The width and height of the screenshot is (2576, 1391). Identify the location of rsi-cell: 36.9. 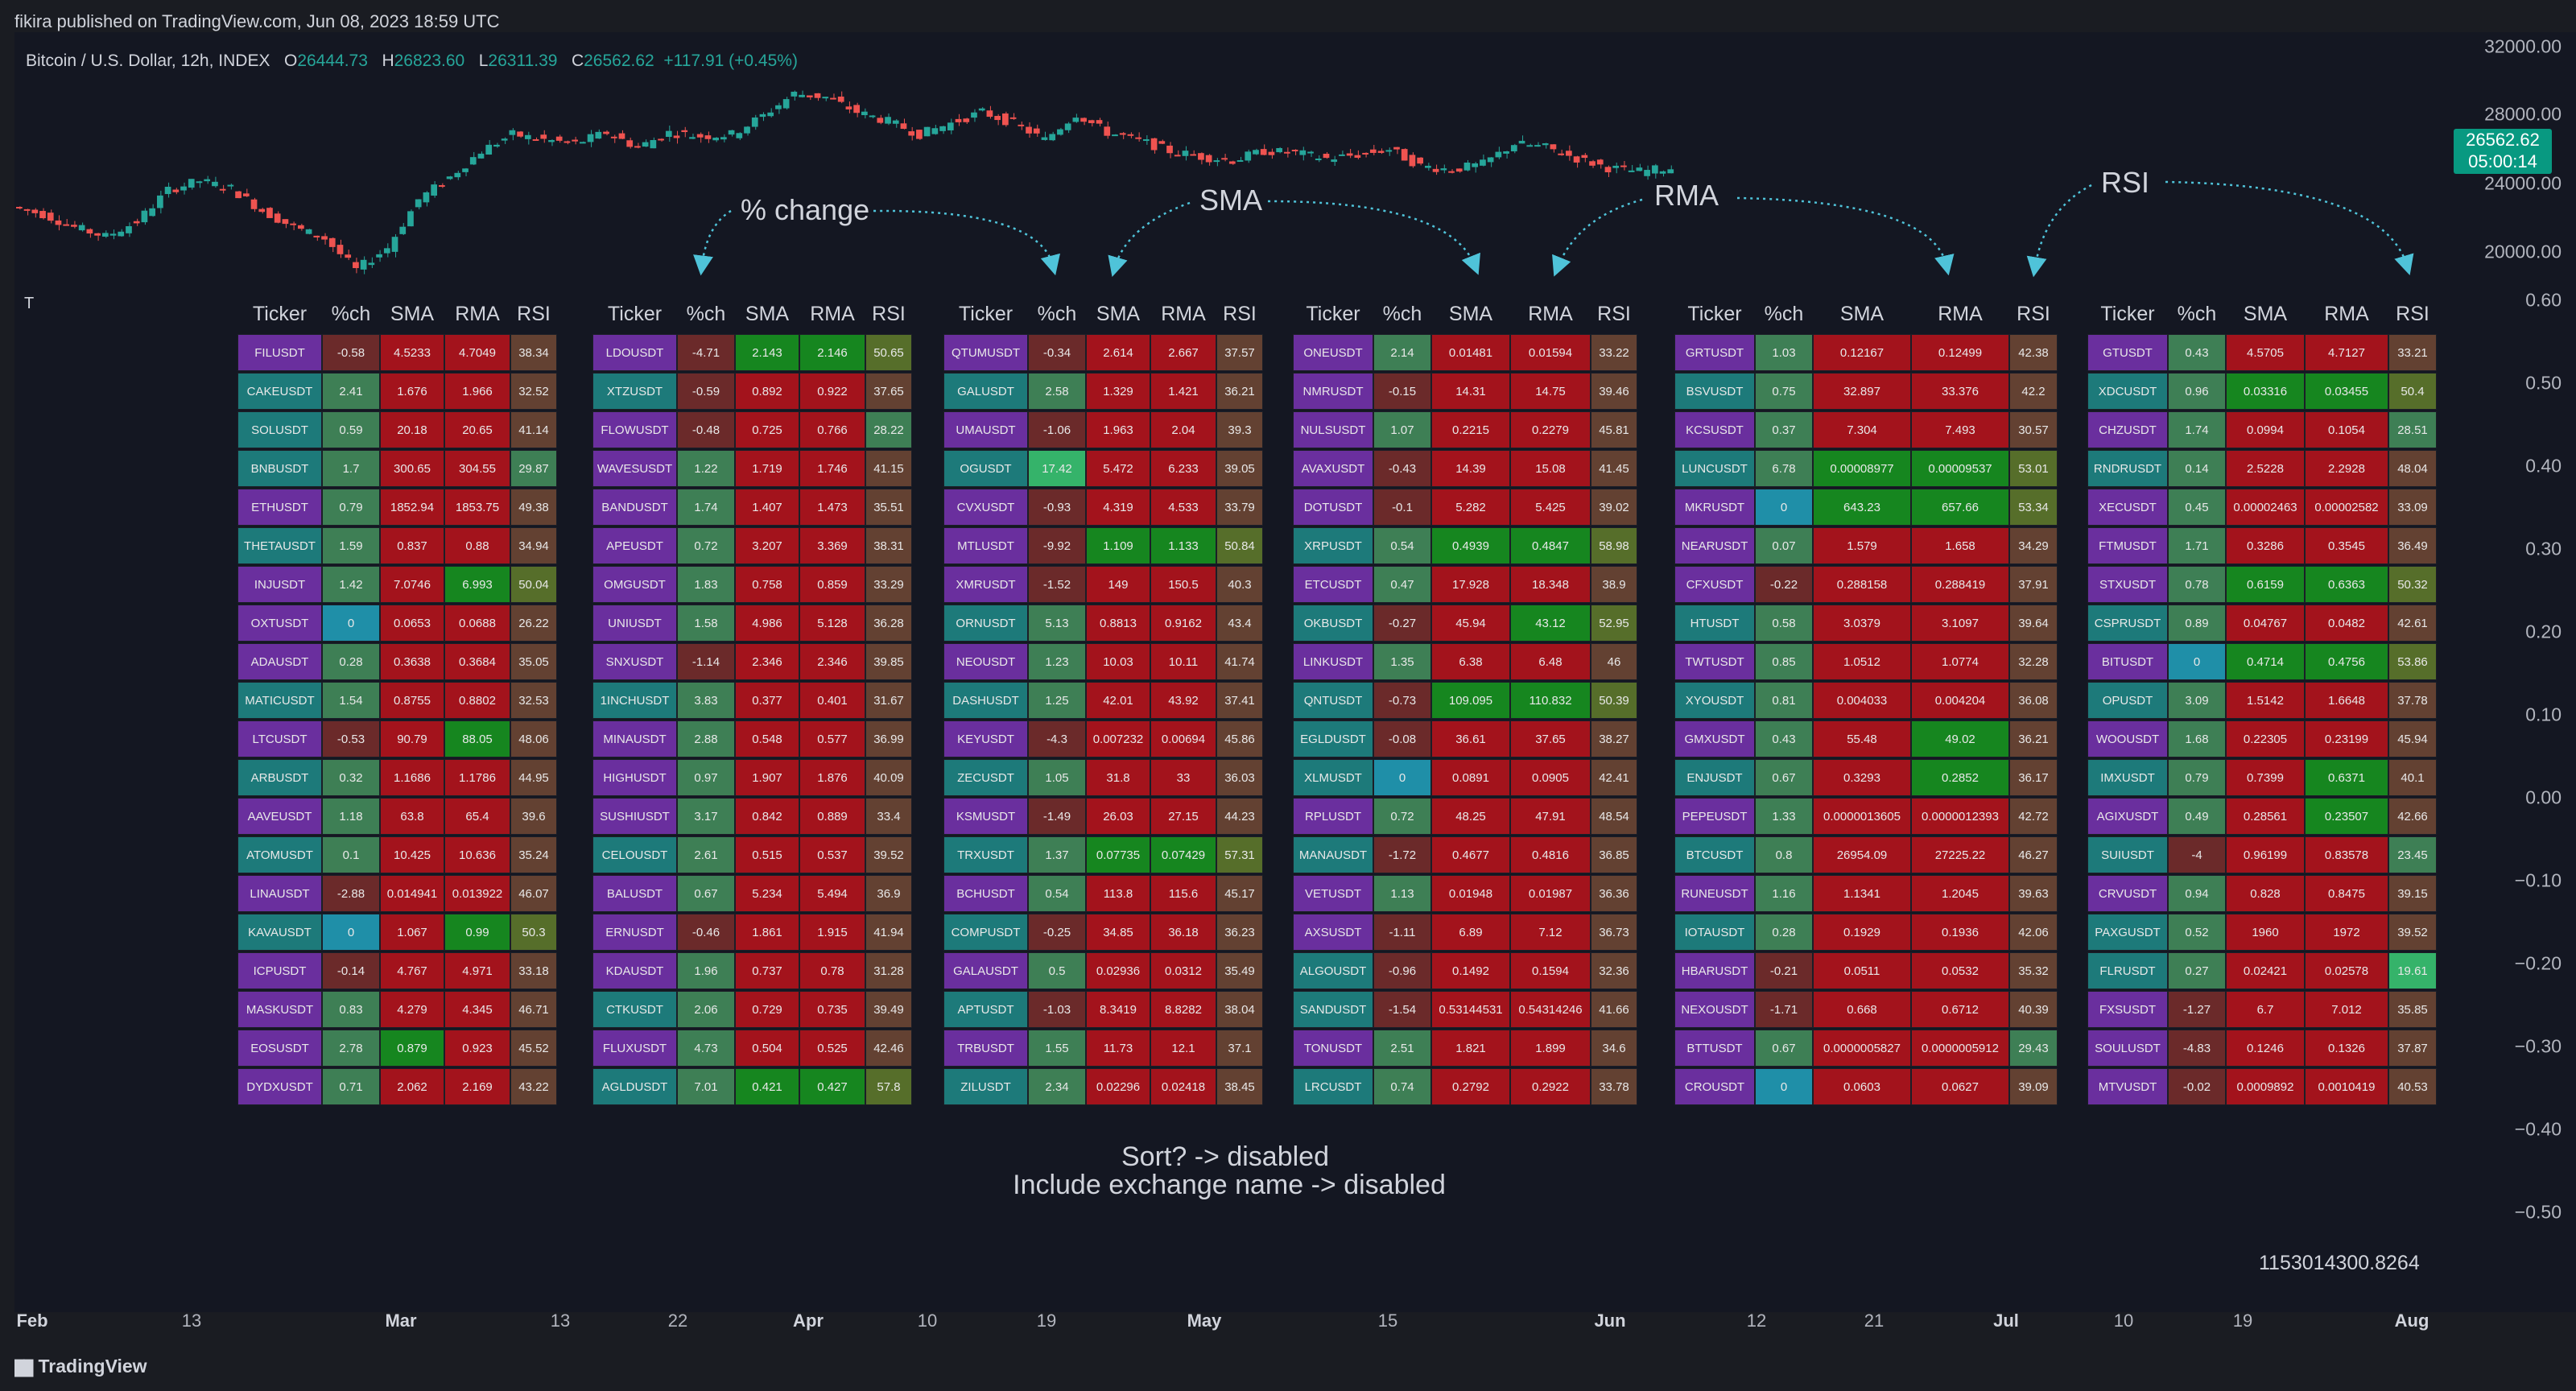
(888, 893).